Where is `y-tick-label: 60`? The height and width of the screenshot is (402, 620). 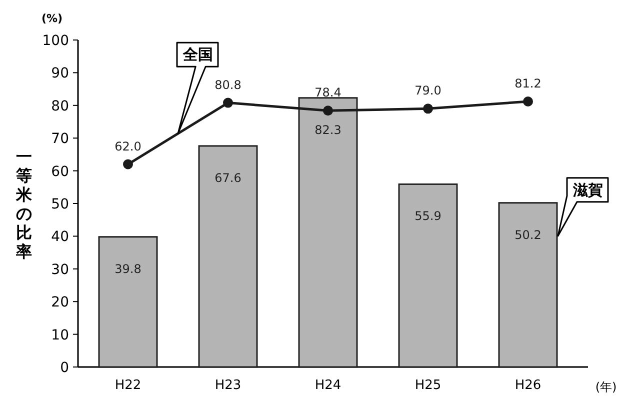 y-tick-label: 60 is located at coordinates (60, 172).